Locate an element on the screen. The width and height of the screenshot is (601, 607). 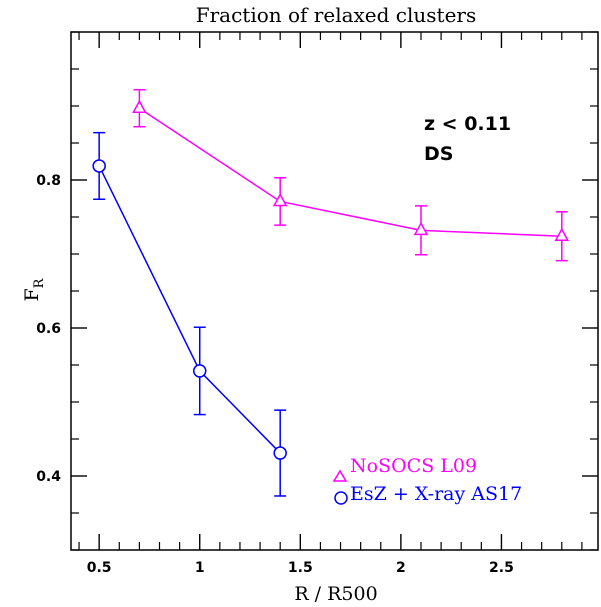
annotation-sample: DS is located at coordinates (438, 154).